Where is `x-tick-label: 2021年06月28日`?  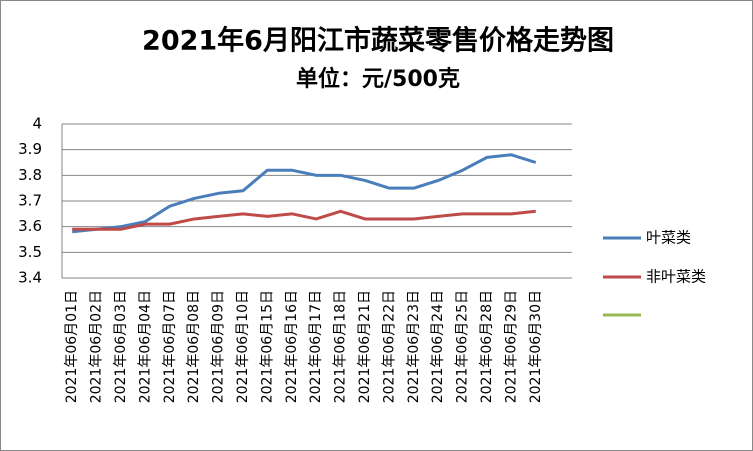 x-tick-label: 2021年06月28日 is located at coordinates (487, 346).